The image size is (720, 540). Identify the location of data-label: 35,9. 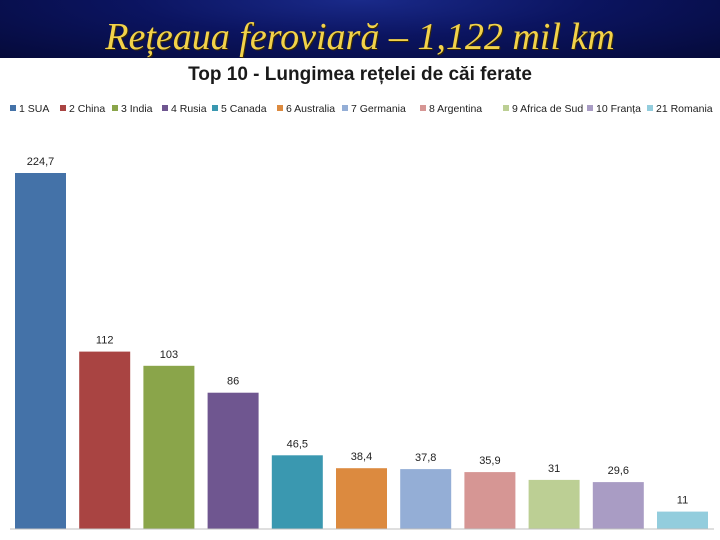
(489, 461).